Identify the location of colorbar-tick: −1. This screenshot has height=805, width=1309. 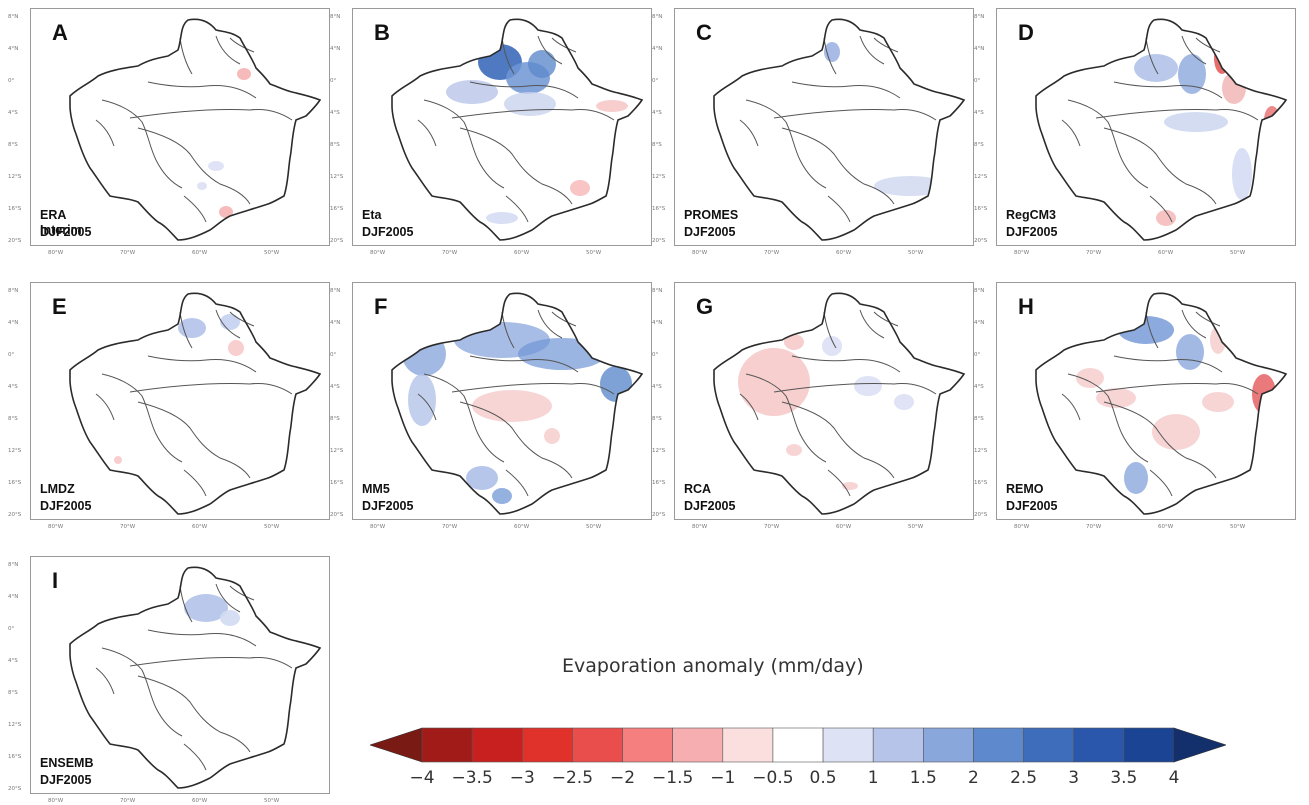
(723, 778).